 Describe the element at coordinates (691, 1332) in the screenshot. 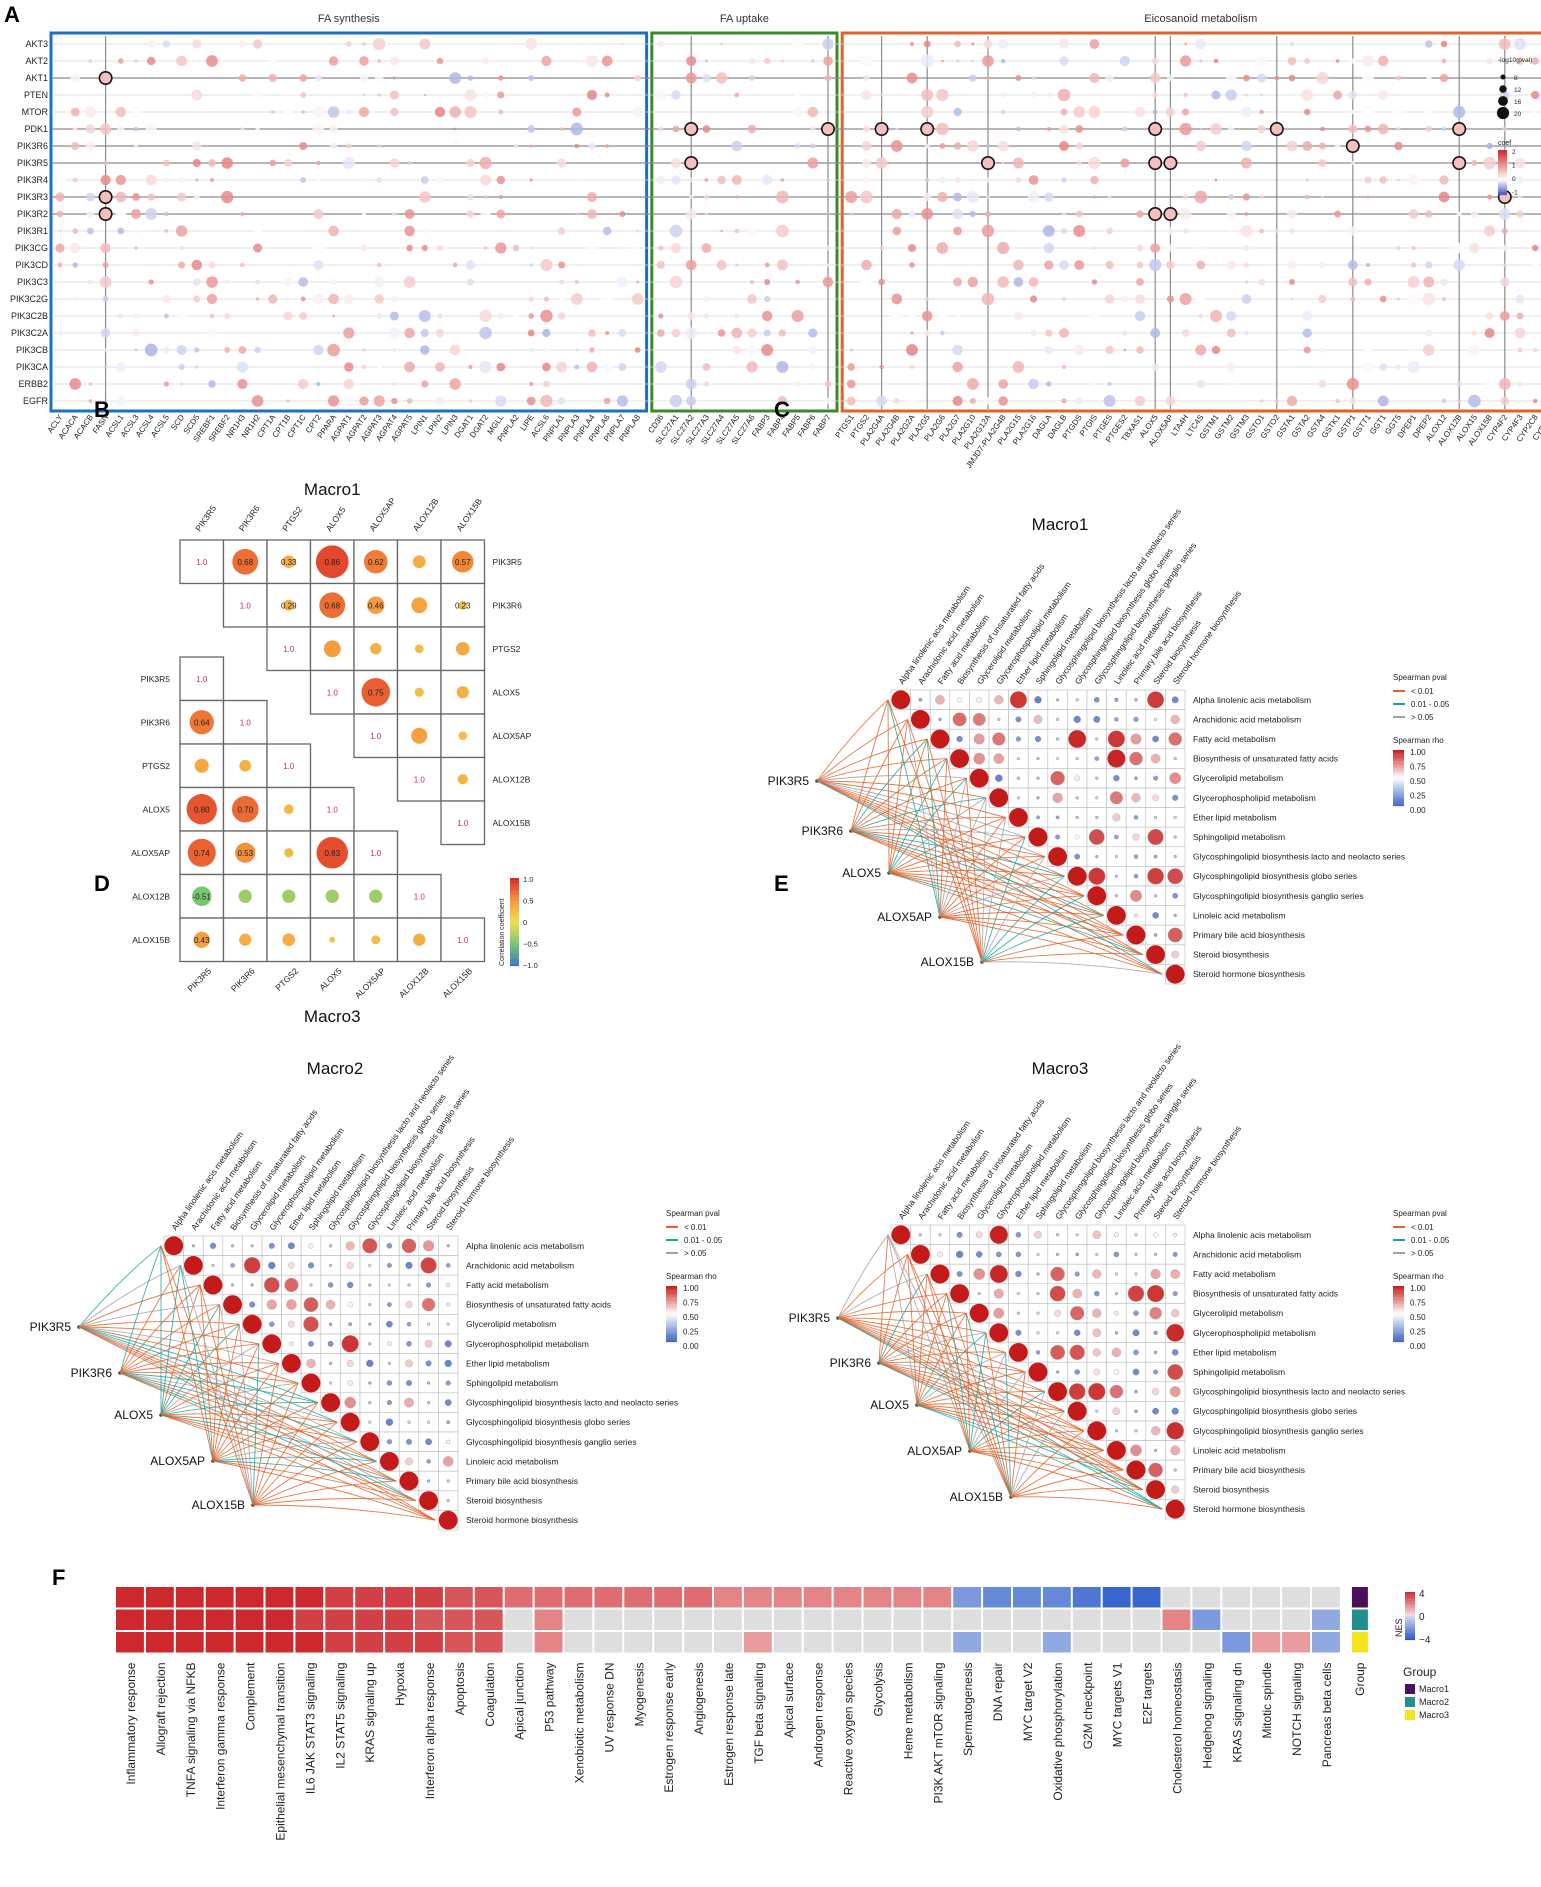

I see `rho-legend-tick: 0.25` at that location.